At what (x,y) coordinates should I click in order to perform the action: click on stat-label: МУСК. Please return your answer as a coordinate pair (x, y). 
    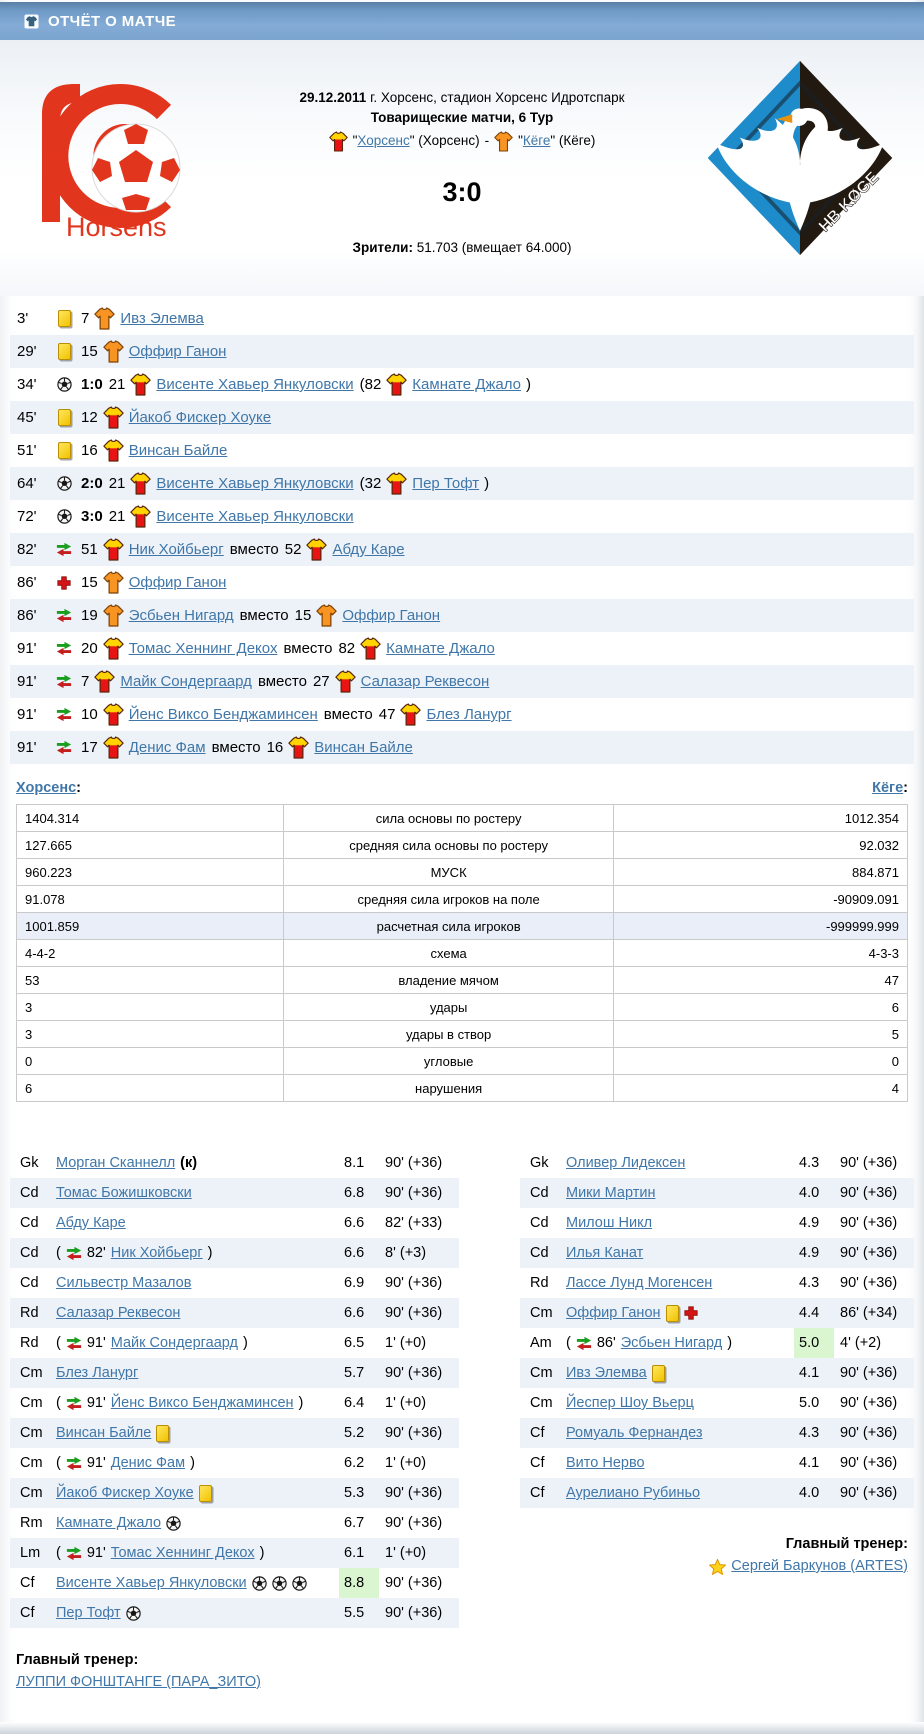
    Looking at the image, I should click on (448, 872).